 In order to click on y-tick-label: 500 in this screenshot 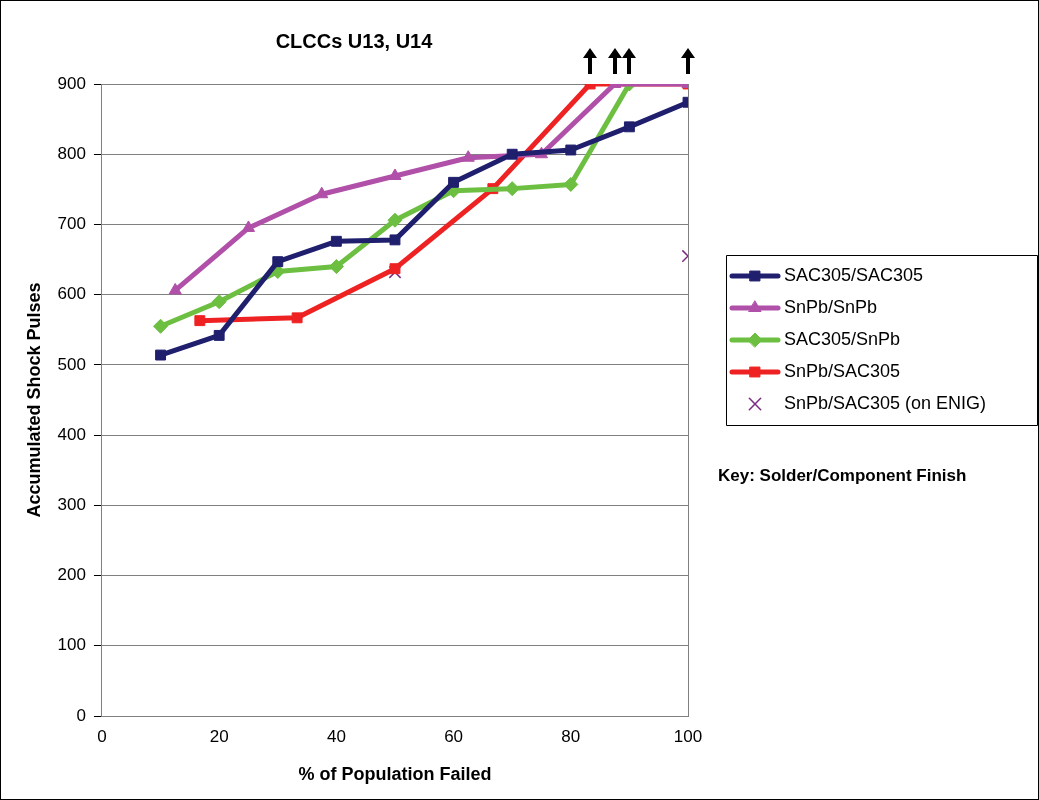, I will do `click(71, 364)`.